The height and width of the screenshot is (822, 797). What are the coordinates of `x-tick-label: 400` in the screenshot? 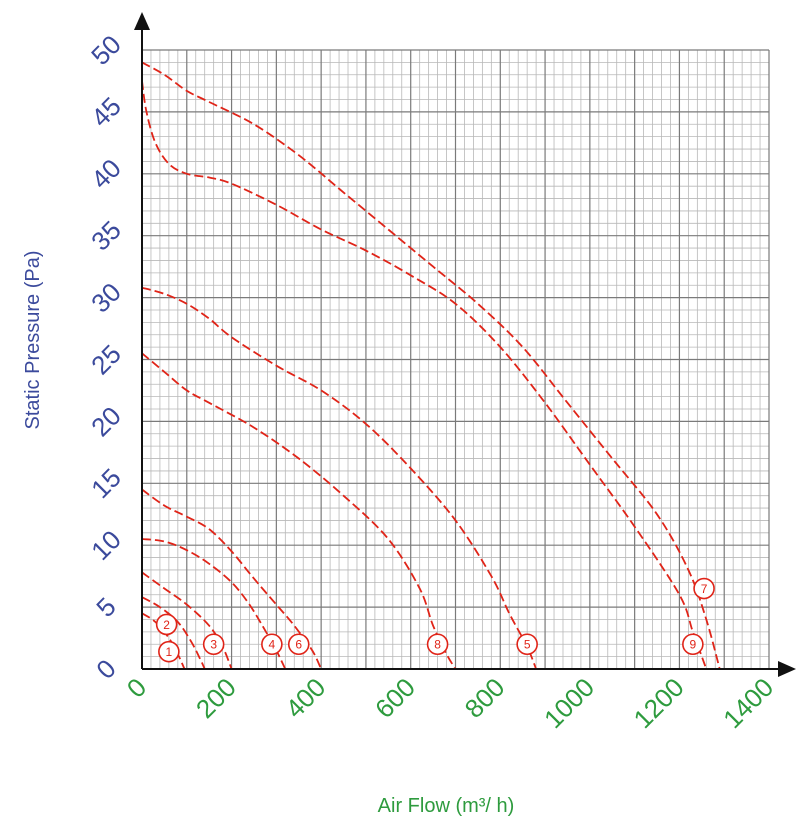 It's located at (305, 698).